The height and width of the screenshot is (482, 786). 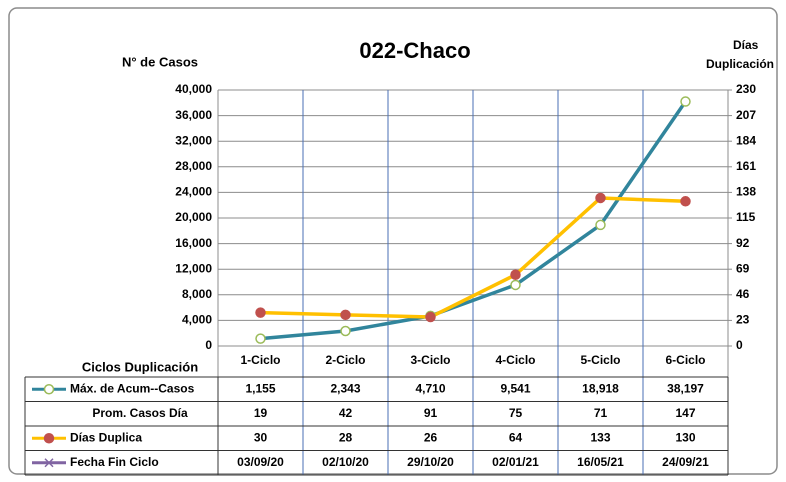 I want to click on y2-tick-label: 46, so click(x=743, y=294).